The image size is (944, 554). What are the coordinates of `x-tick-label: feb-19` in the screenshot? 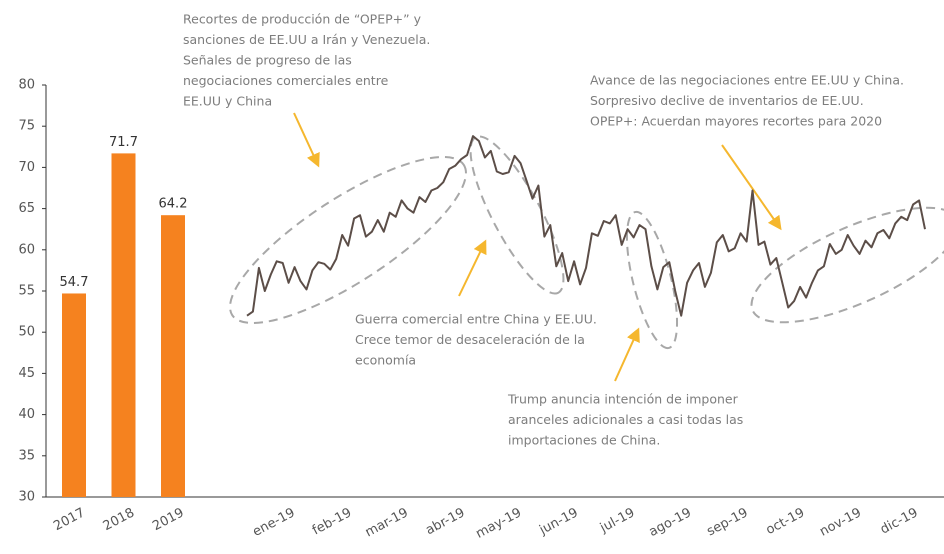 It's located at (332, 521).